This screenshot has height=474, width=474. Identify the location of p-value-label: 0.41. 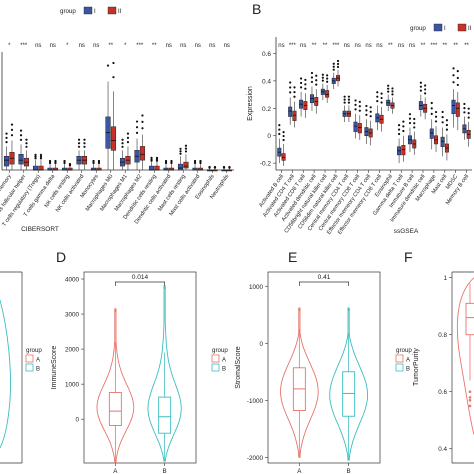
(324, 277).